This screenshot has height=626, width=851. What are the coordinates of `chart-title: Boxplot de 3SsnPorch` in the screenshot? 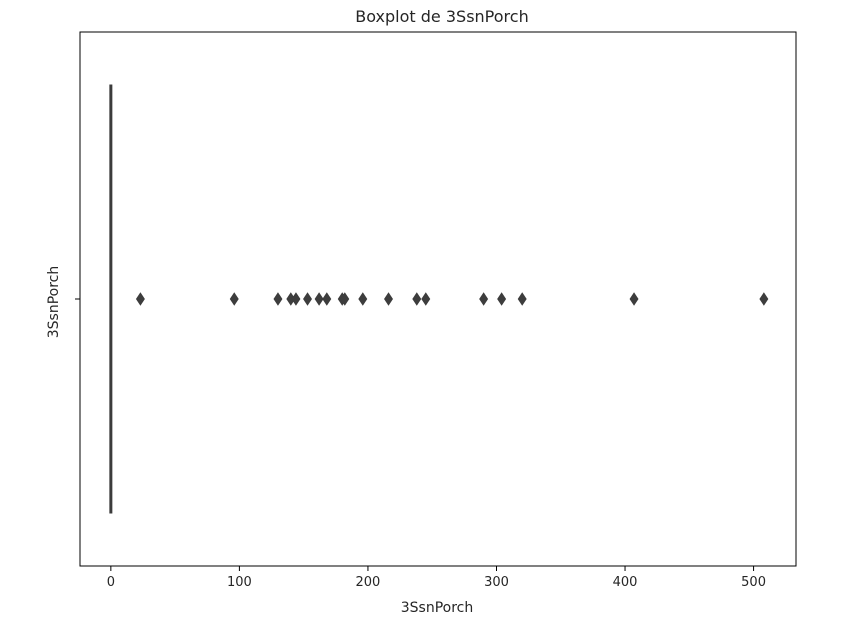 It's located at (441, 16).